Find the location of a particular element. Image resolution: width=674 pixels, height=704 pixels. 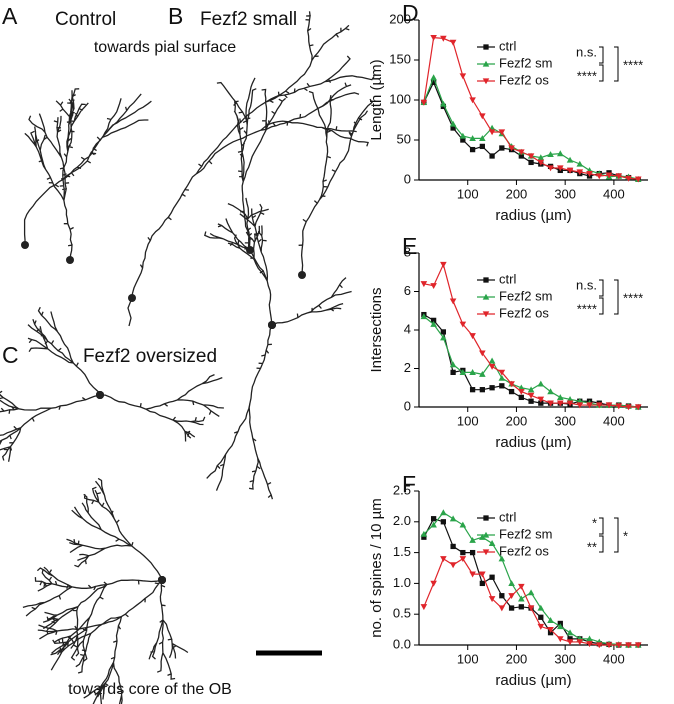

significance-label: ** is located at coordinates (592, 546).